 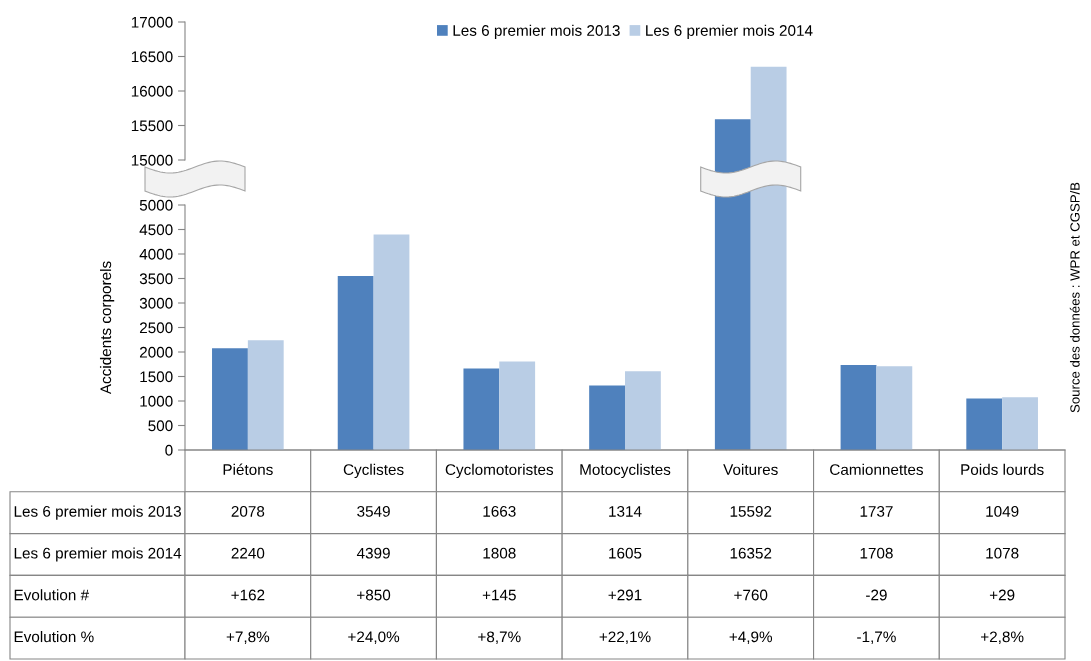 I want to click on data-label: 1808, so click(x=499, y=553).